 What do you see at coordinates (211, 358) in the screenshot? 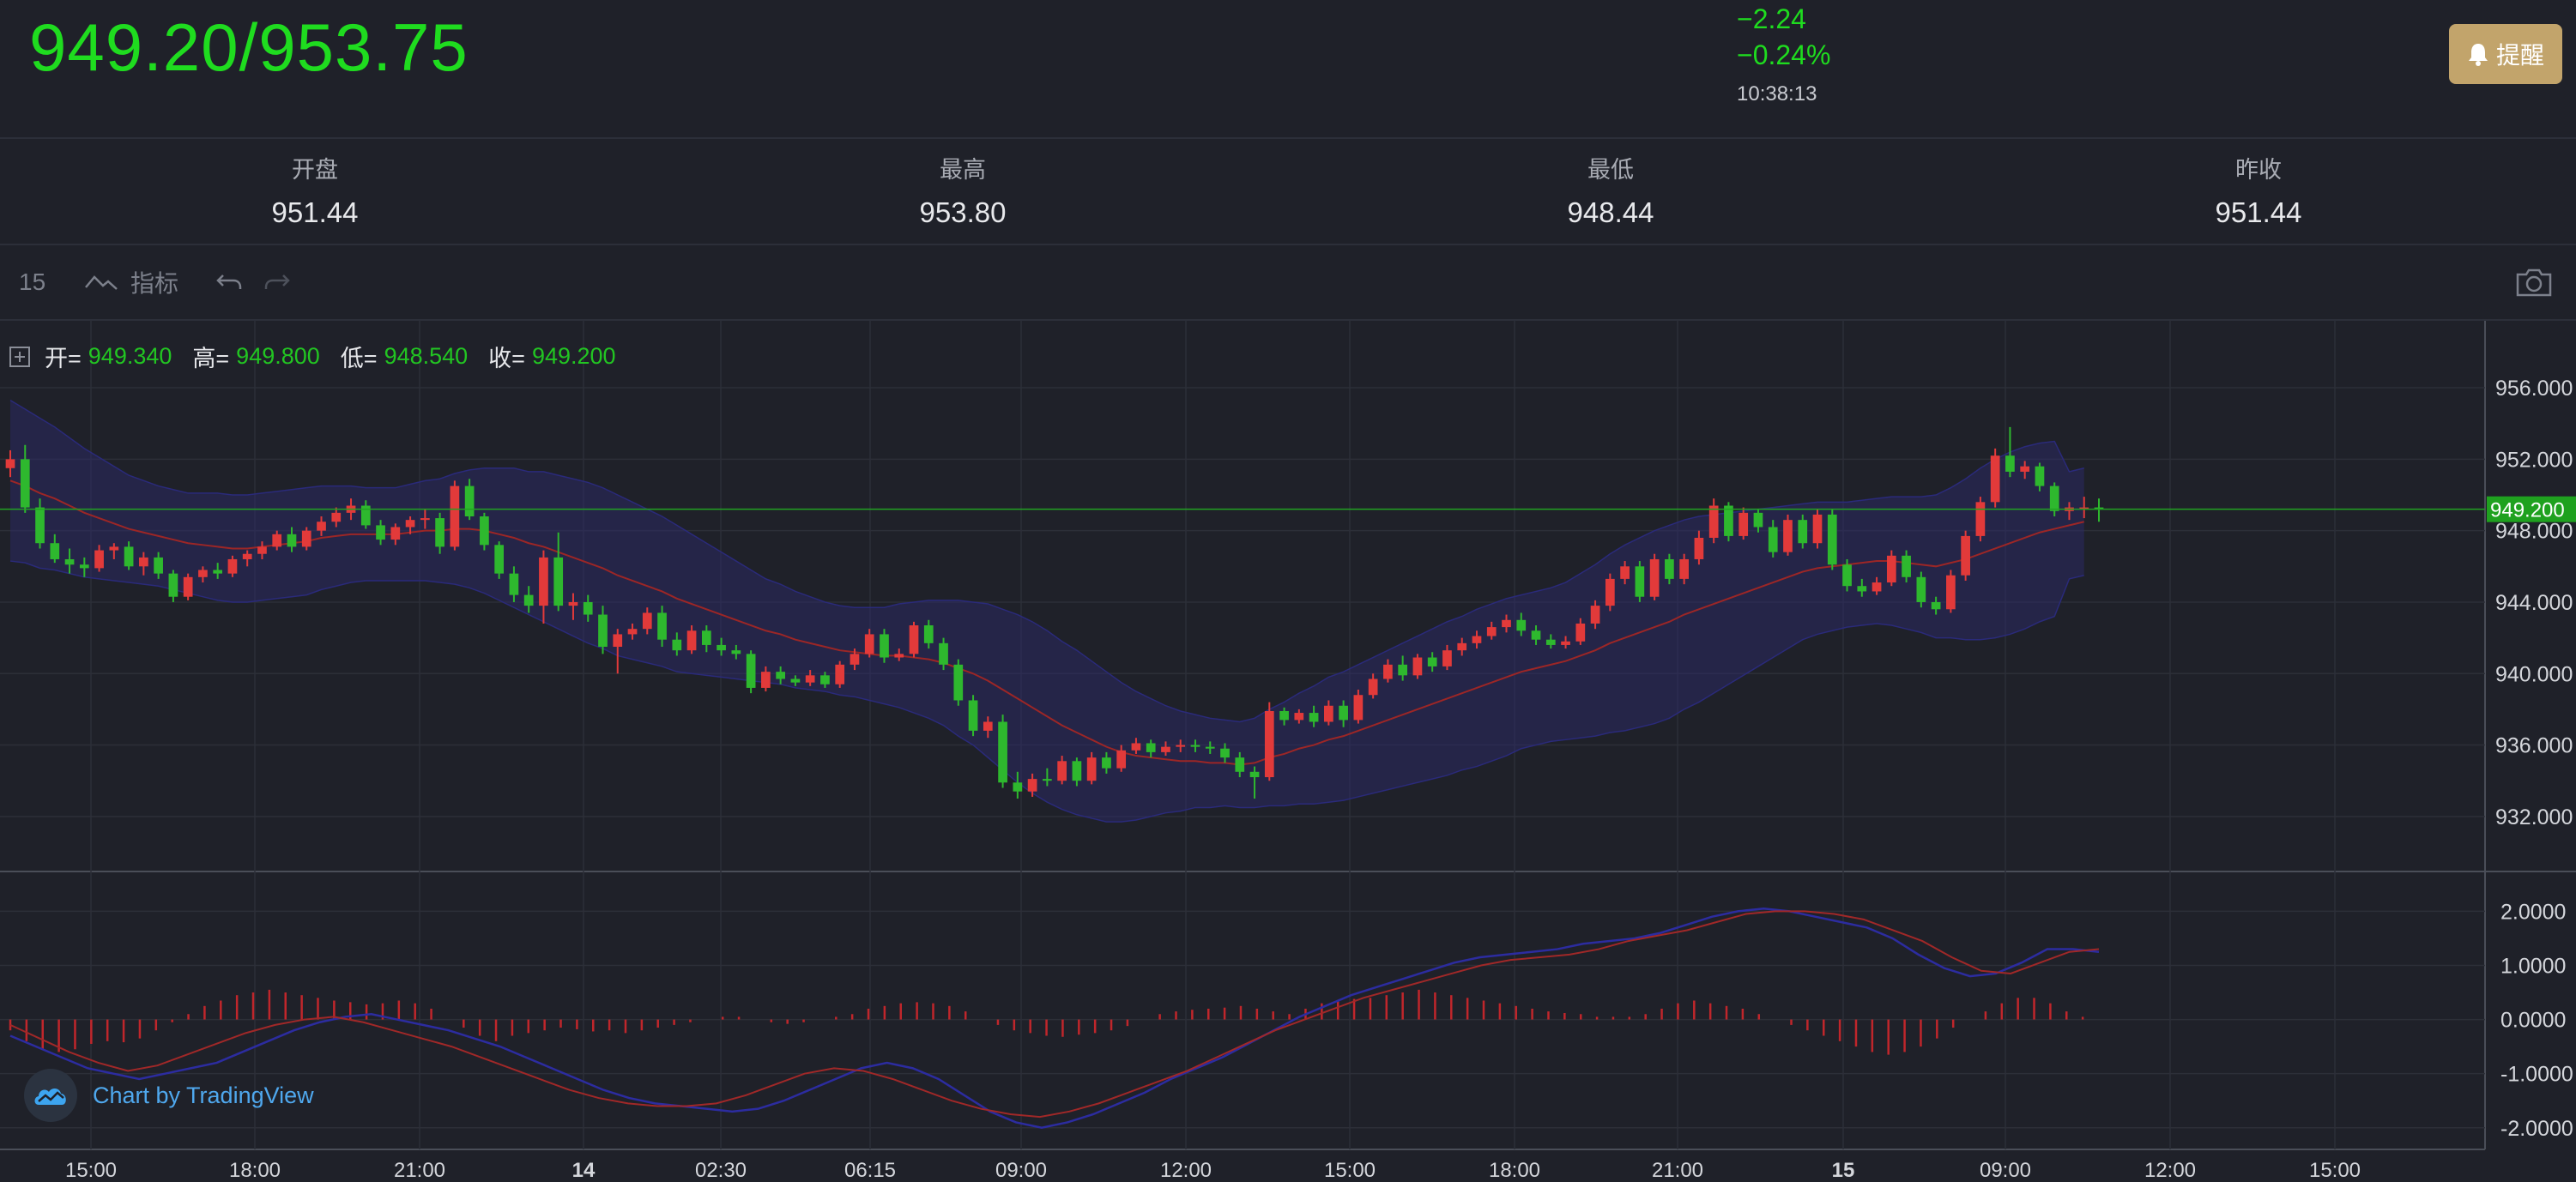
I see `high-label: 高=` at bounding box center [211, 358].